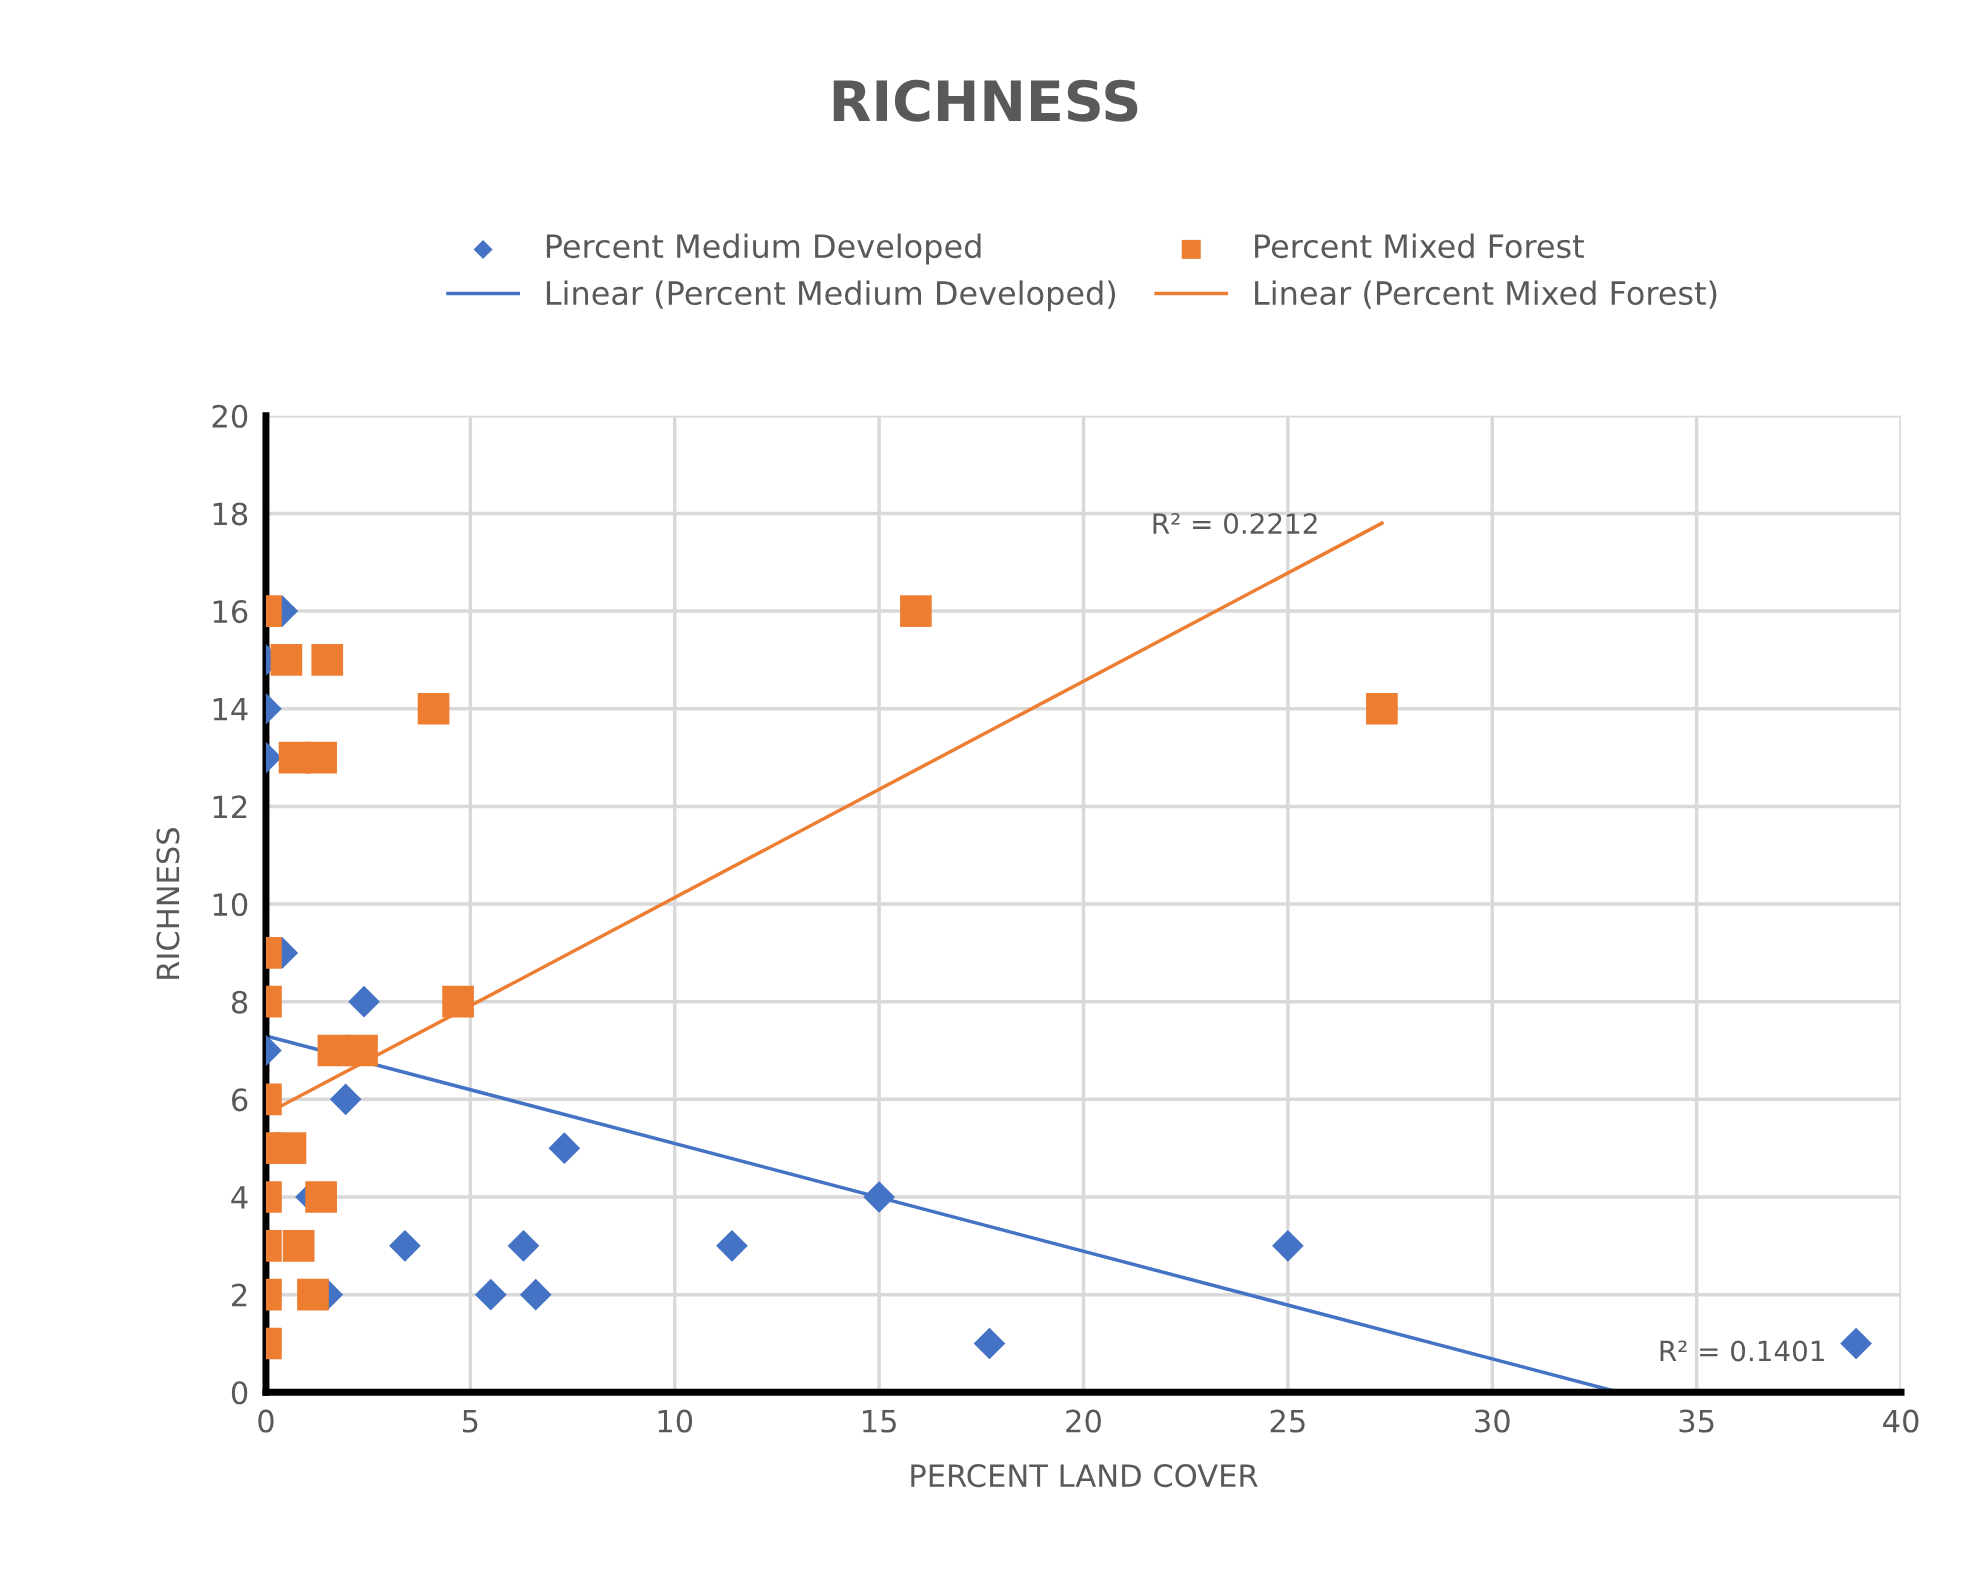  I want to click on x-tick-label: 30, so click(1492, 1421).